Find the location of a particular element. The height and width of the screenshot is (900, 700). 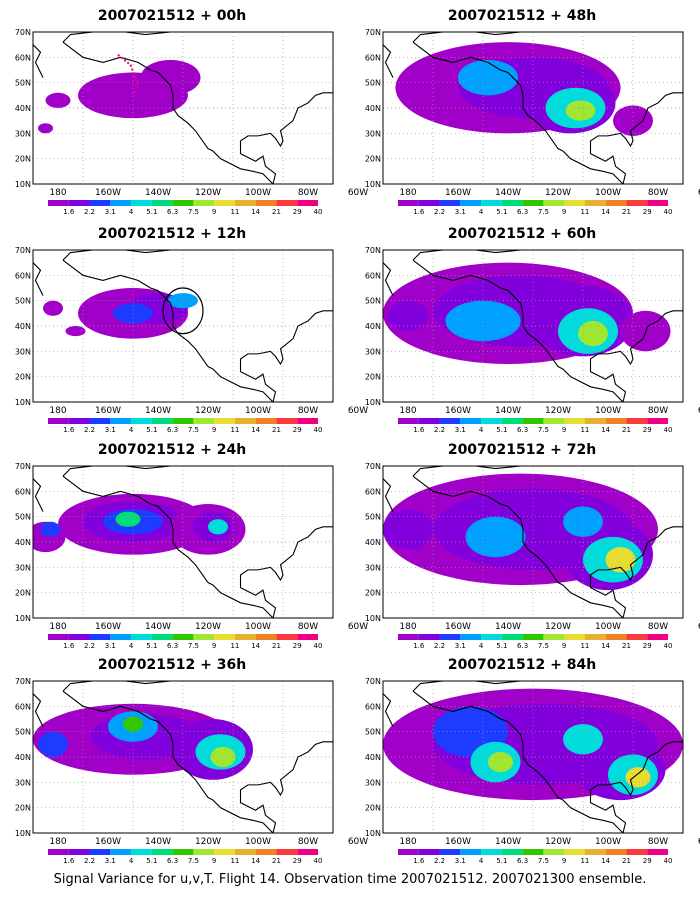

colorbar-label: 5.1 is located at coordinates (501, 646).